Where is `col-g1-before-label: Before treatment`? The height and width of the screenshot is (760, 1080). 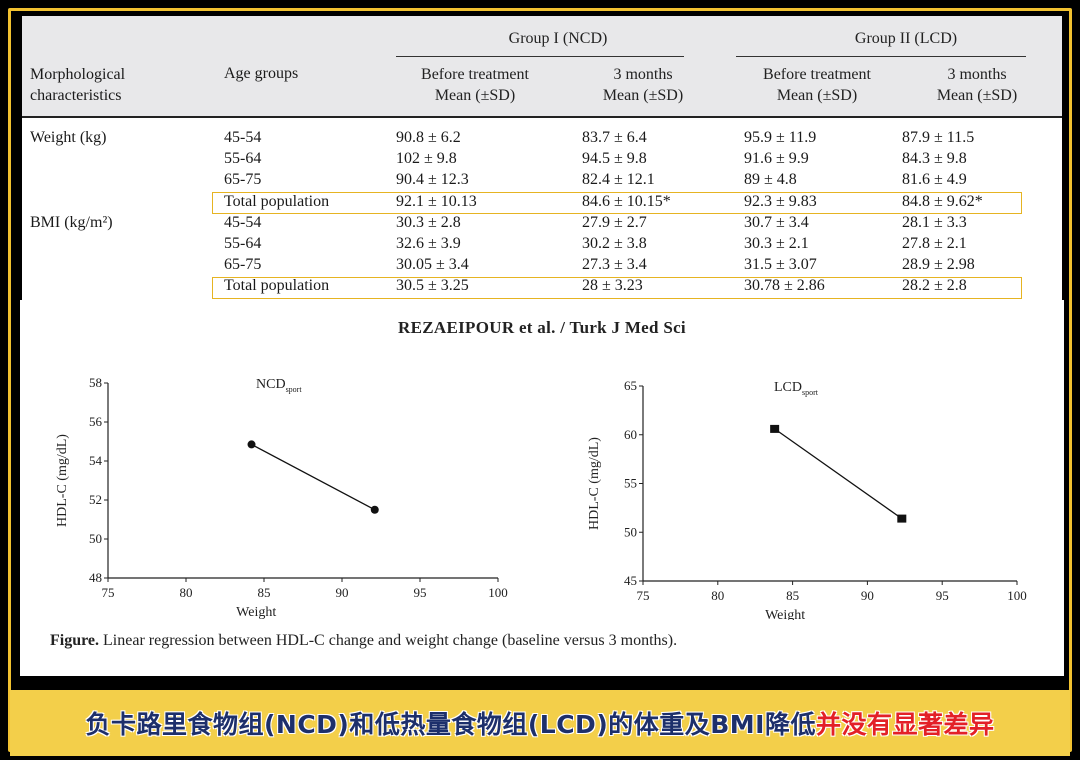
col-g1-before-label: Before treatment is located at coordinates (475, 74).